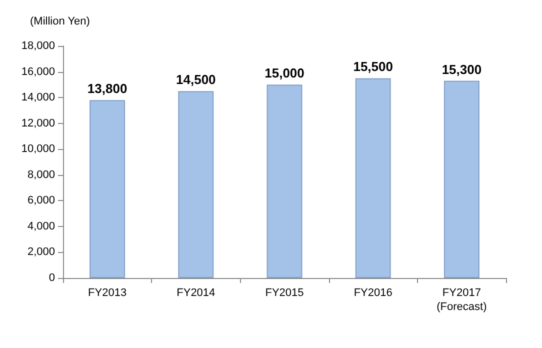 This screenshot has height=348, width=542. Describe the element at coordinates (107, 293) in the screenshot. I see `x-tick-label: FY2013` at that location.